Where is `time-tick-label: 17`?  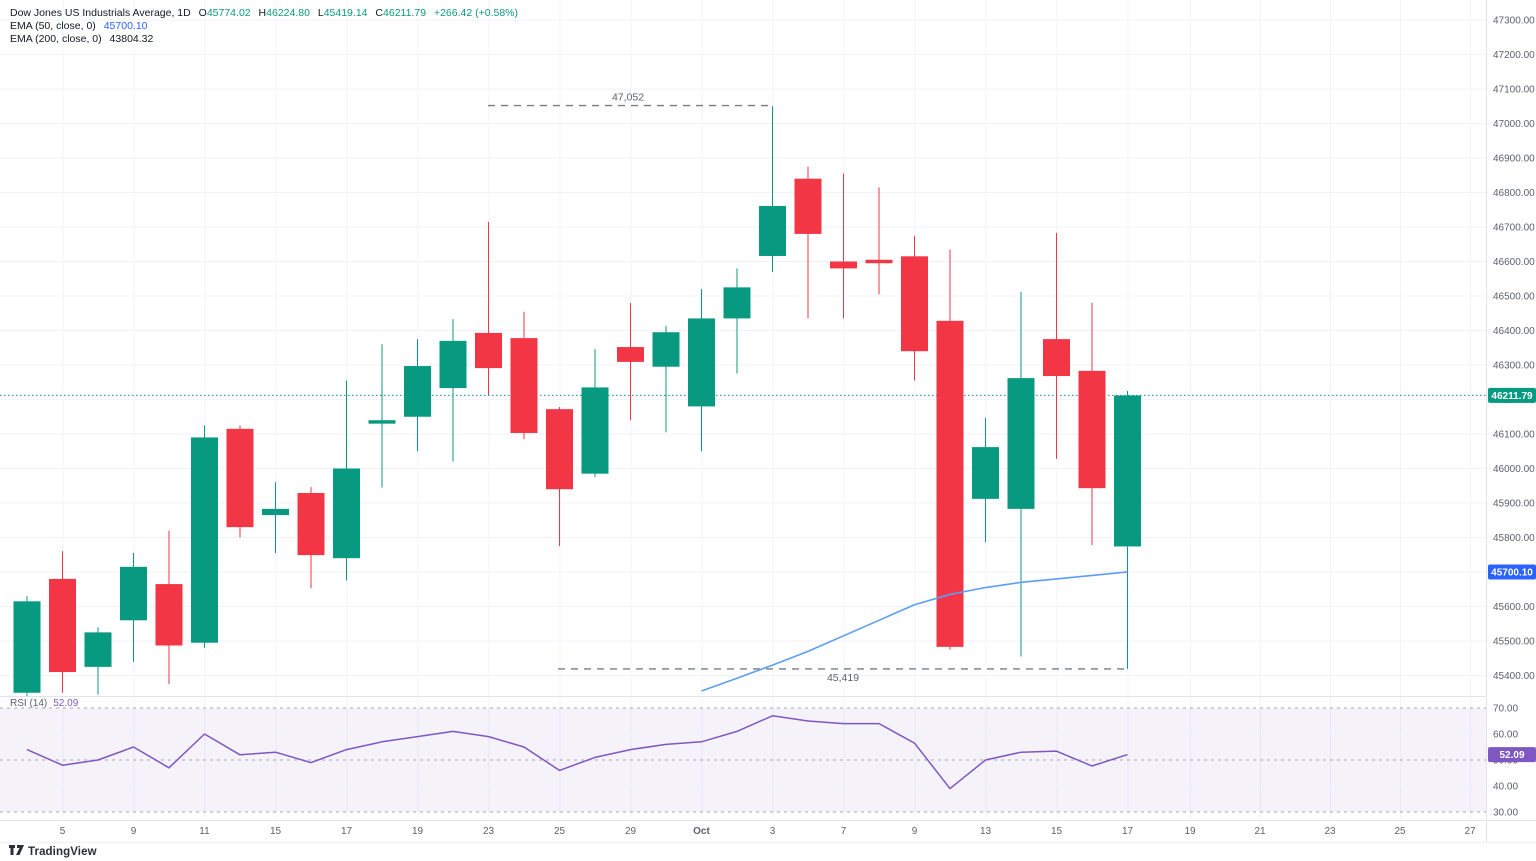 time-tick-label: 17 is located at coordinates (347, 831).